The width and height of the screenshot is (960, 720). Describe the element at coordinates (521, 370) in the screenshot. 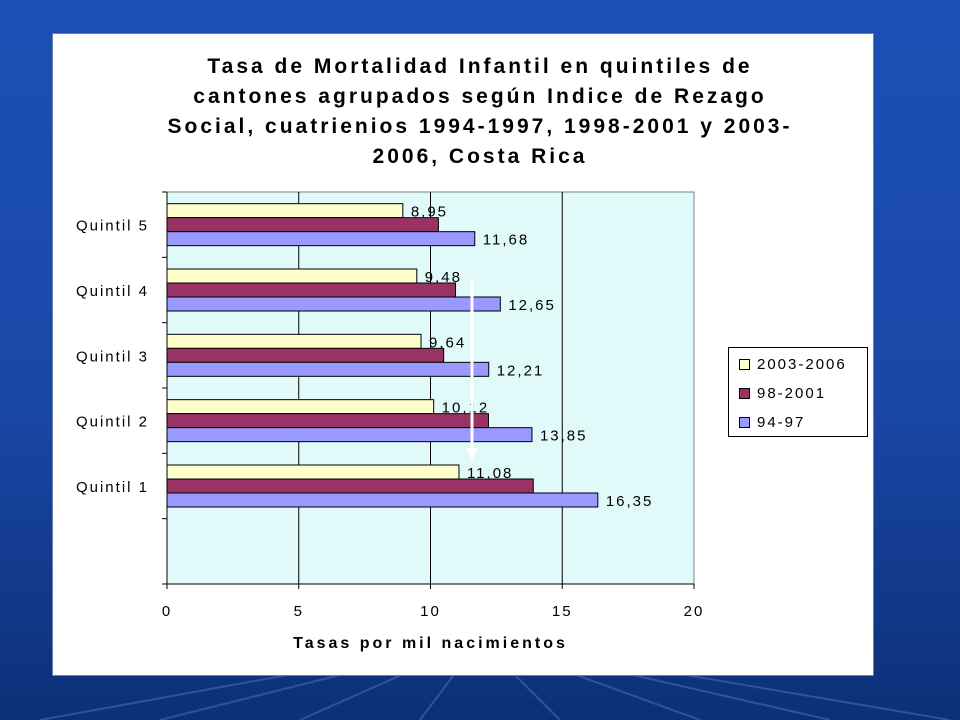

I see `data-label: 12,21` at that location.